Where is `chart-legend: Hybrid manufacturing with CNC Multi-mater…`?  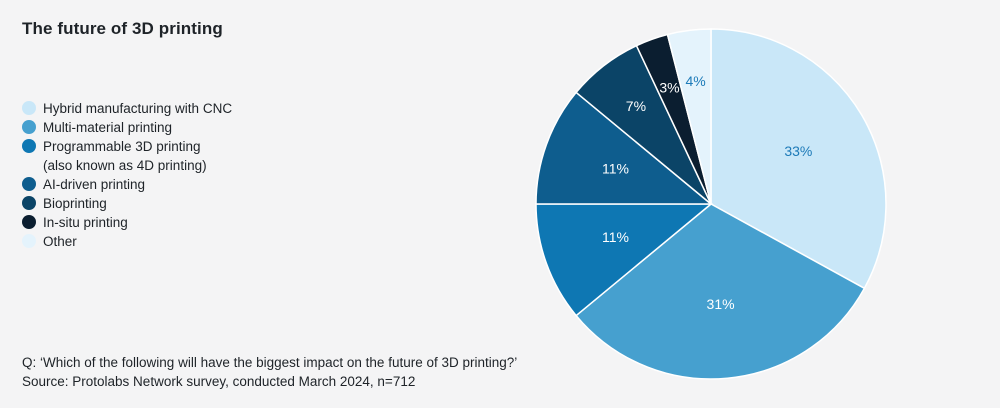 chart-legend: Hybrid manufacturing with CNC Multi-mater… is located at coordinates (127, 175).